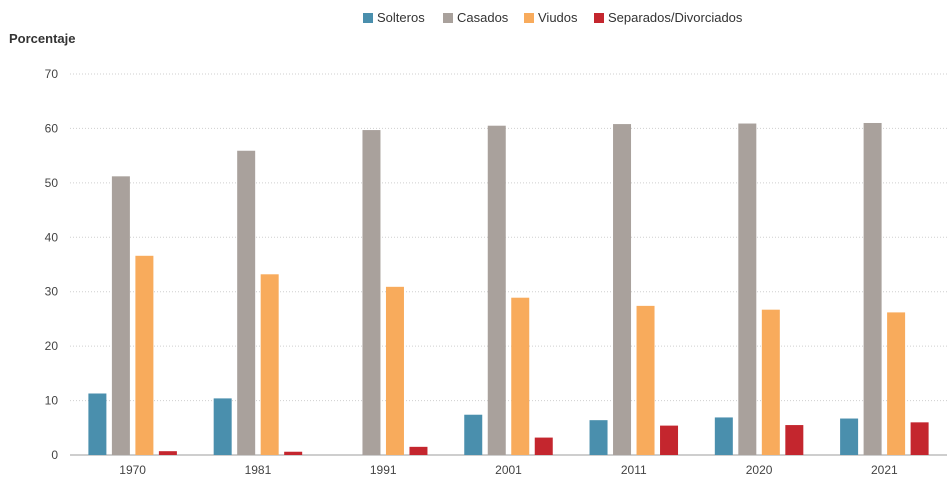  What do you see at coordinates (42, 38) in the screenshot?
I see `y-axis-title: Porcentaje` at bounding box center [42, 38].